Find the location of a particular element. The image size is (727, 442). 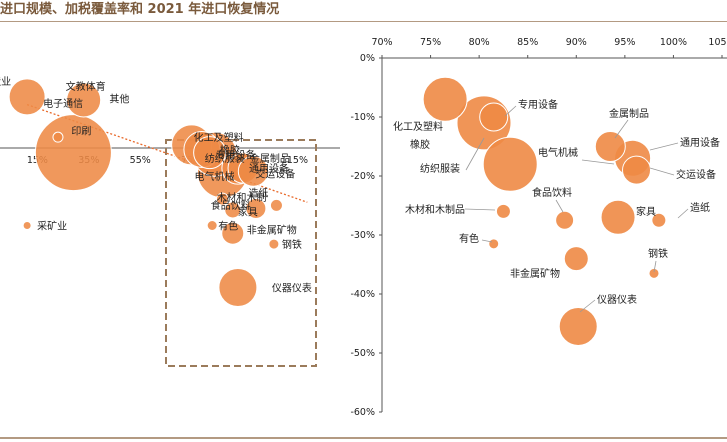

title-divider is located at coordinates (363, 21).